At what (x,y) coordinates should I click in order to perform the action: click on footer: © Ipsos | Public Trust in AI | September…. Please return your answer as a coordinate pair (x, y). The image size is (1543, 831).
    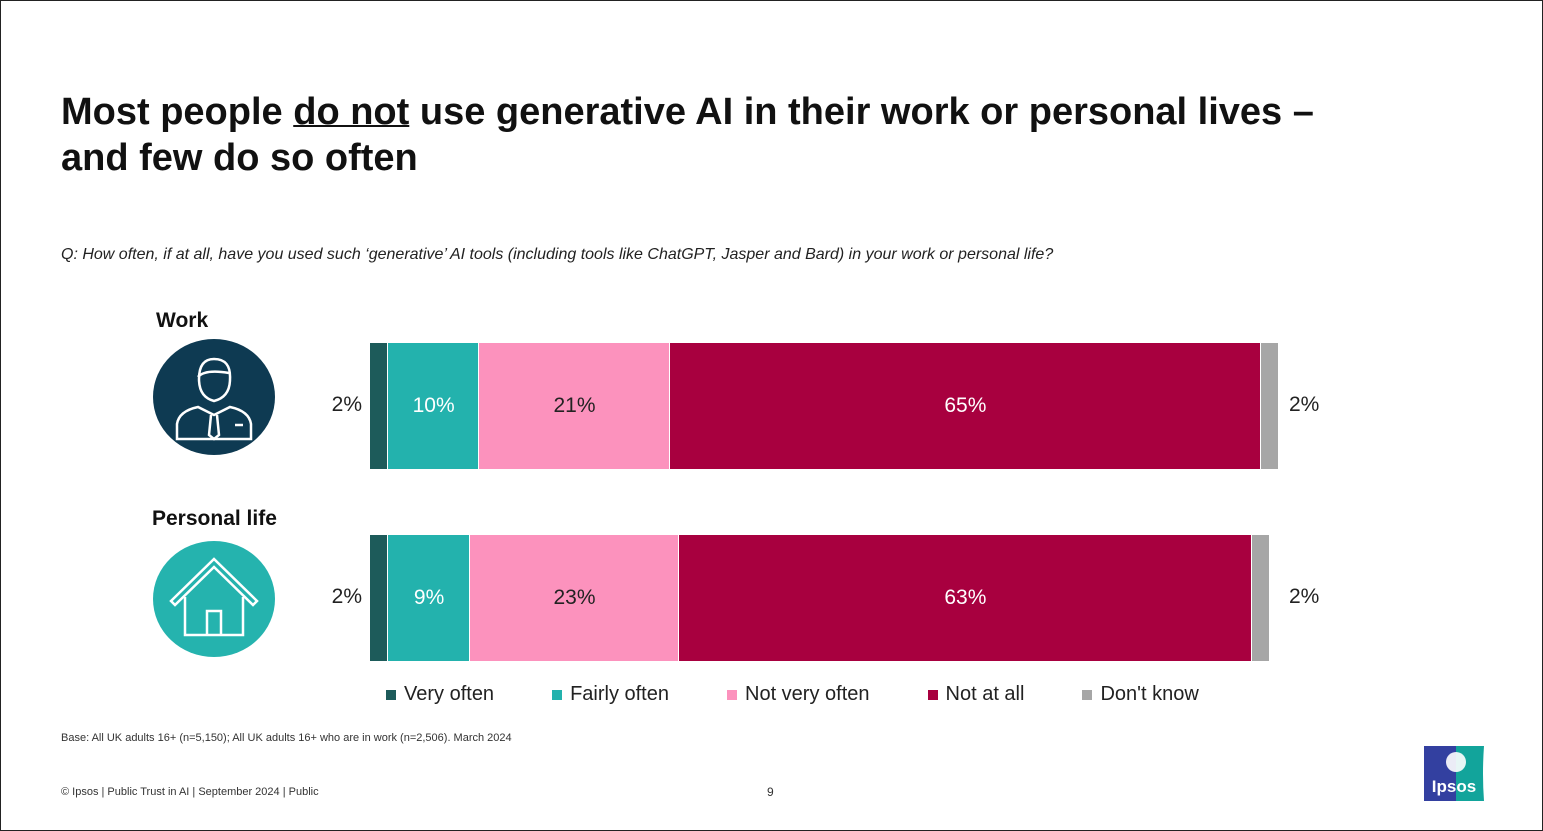
    Looking at the image, I should click on (190, 792).